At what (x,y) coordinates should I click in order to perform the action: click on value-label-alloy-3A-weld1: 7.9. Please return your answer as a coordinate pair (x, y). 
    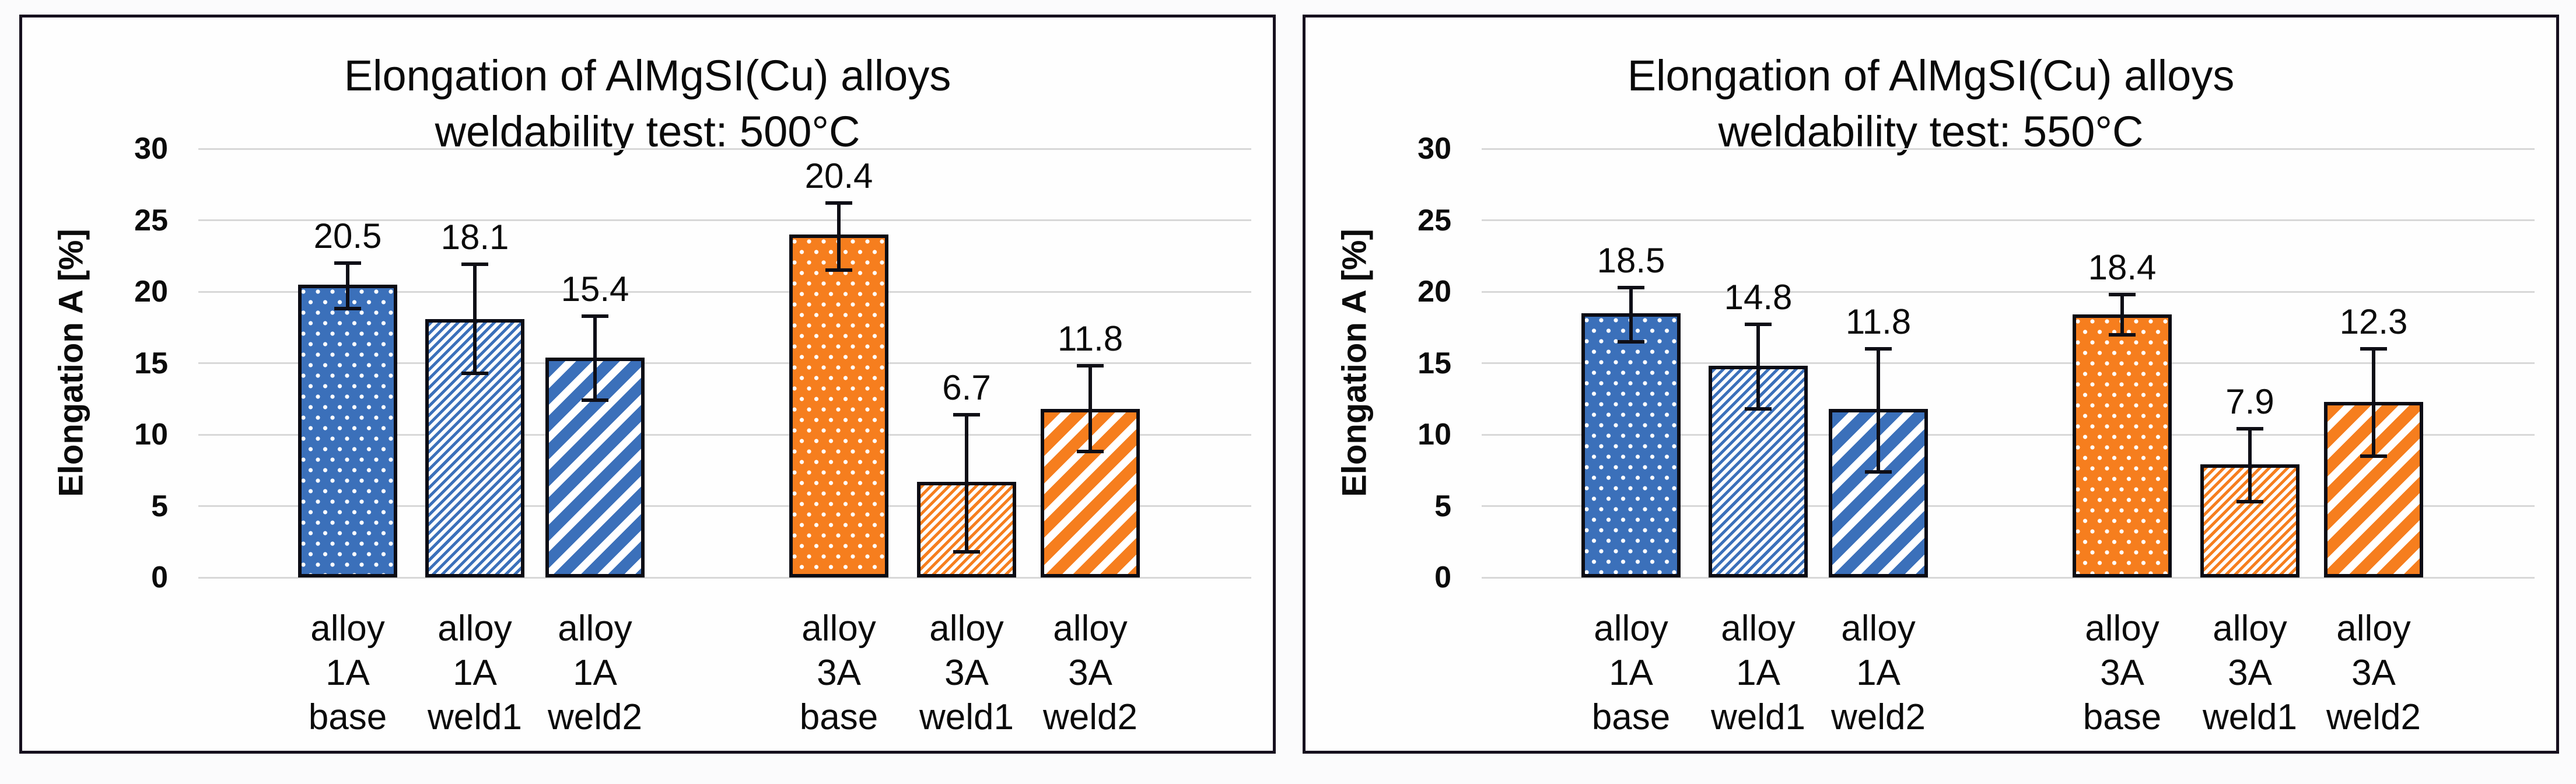
    Looking at the image, I should click on (2249, 402).